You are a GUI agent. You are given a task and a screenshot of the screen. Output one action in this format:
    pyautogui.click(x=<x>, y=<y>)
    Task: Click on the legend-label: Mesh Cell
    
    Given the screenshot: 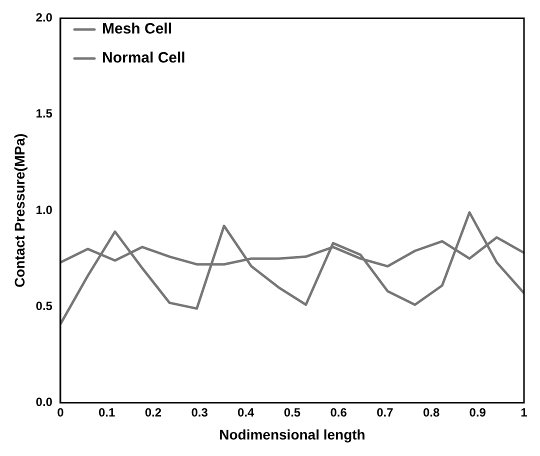 What is the action you would take?
    pyautogui.click(x=137, y=29)
    